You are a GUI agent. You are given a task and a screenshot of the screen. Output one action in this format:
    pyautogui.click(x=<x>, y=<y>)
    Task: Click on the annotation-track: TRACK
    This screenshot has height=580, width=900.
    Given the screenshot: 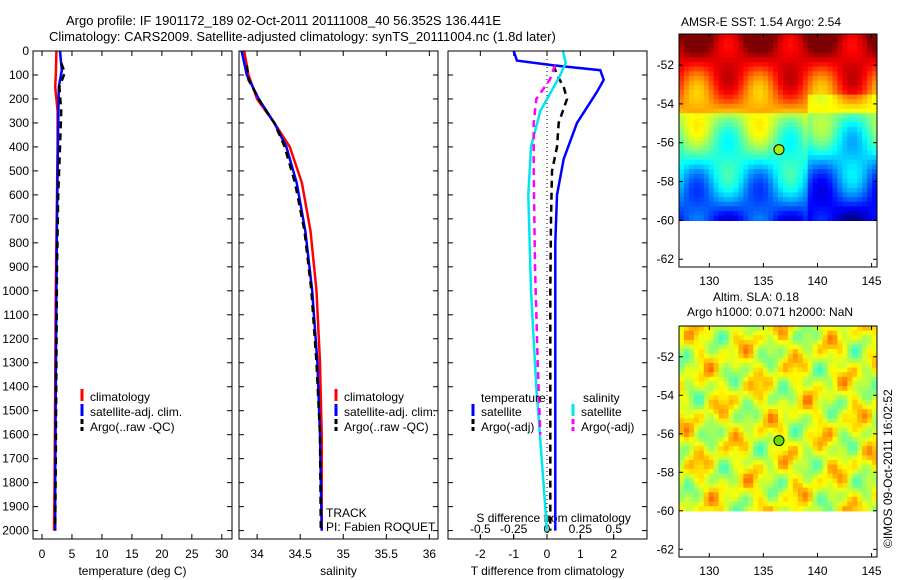 What is the action you would take?
    pyautogui.click(x=346, y=513)
    